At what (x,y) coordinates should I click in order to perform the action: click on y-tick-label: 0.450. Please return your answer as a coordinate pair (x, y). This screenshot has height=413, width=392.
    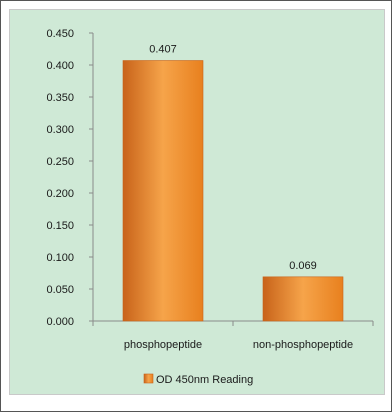
    Looking at the image, I should click on (60, 34).